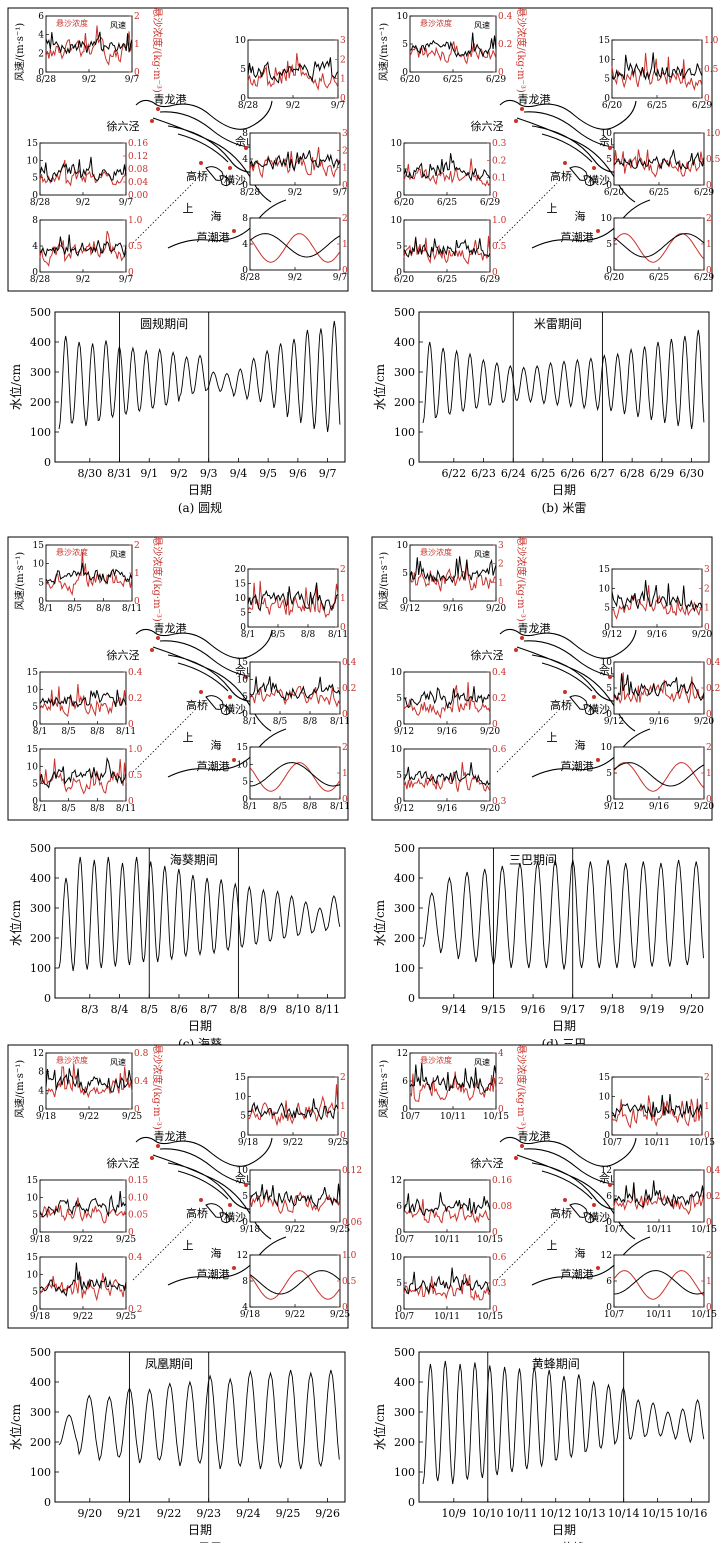 Image resolution: width=720 pixels, height=1543 pixels. I want to click on tide-x-tick-label: 6/24, so click(513, 473).